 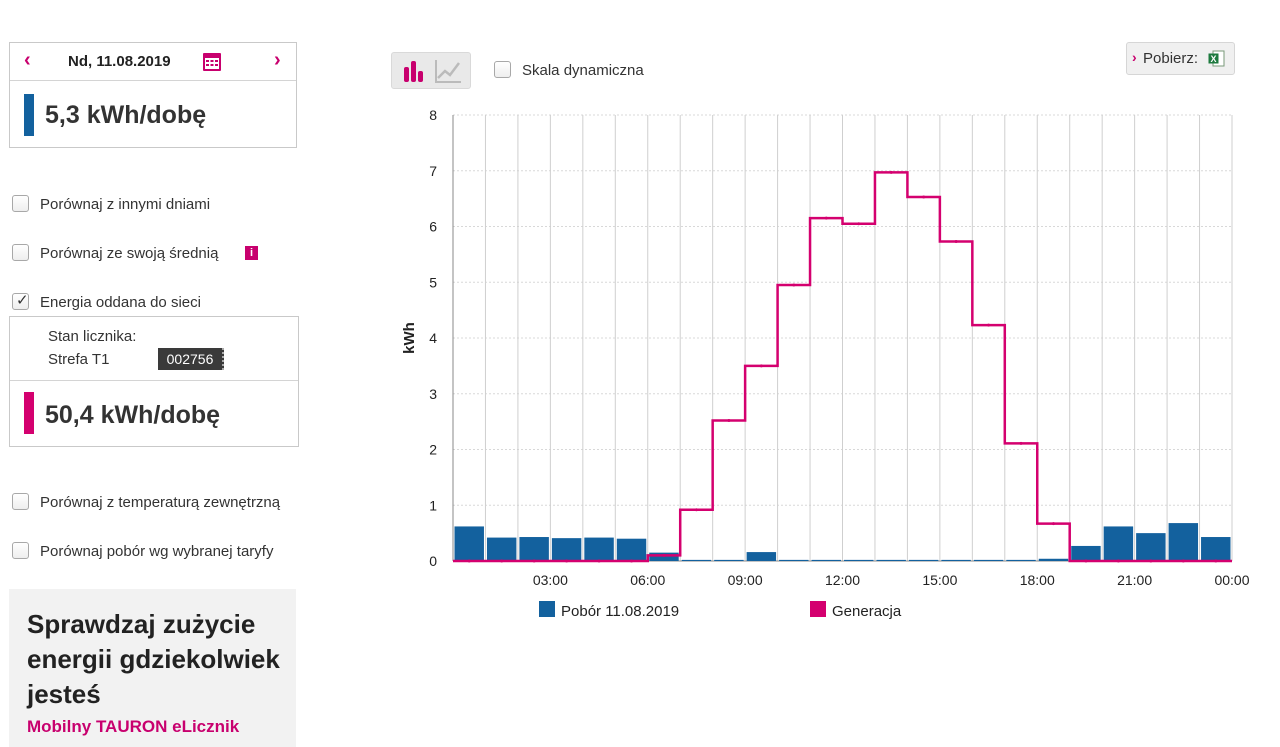 What do you see at coordinates (212, 61) in the screenshot?
I see `calendar-icon` at bounding box center [212, 61].